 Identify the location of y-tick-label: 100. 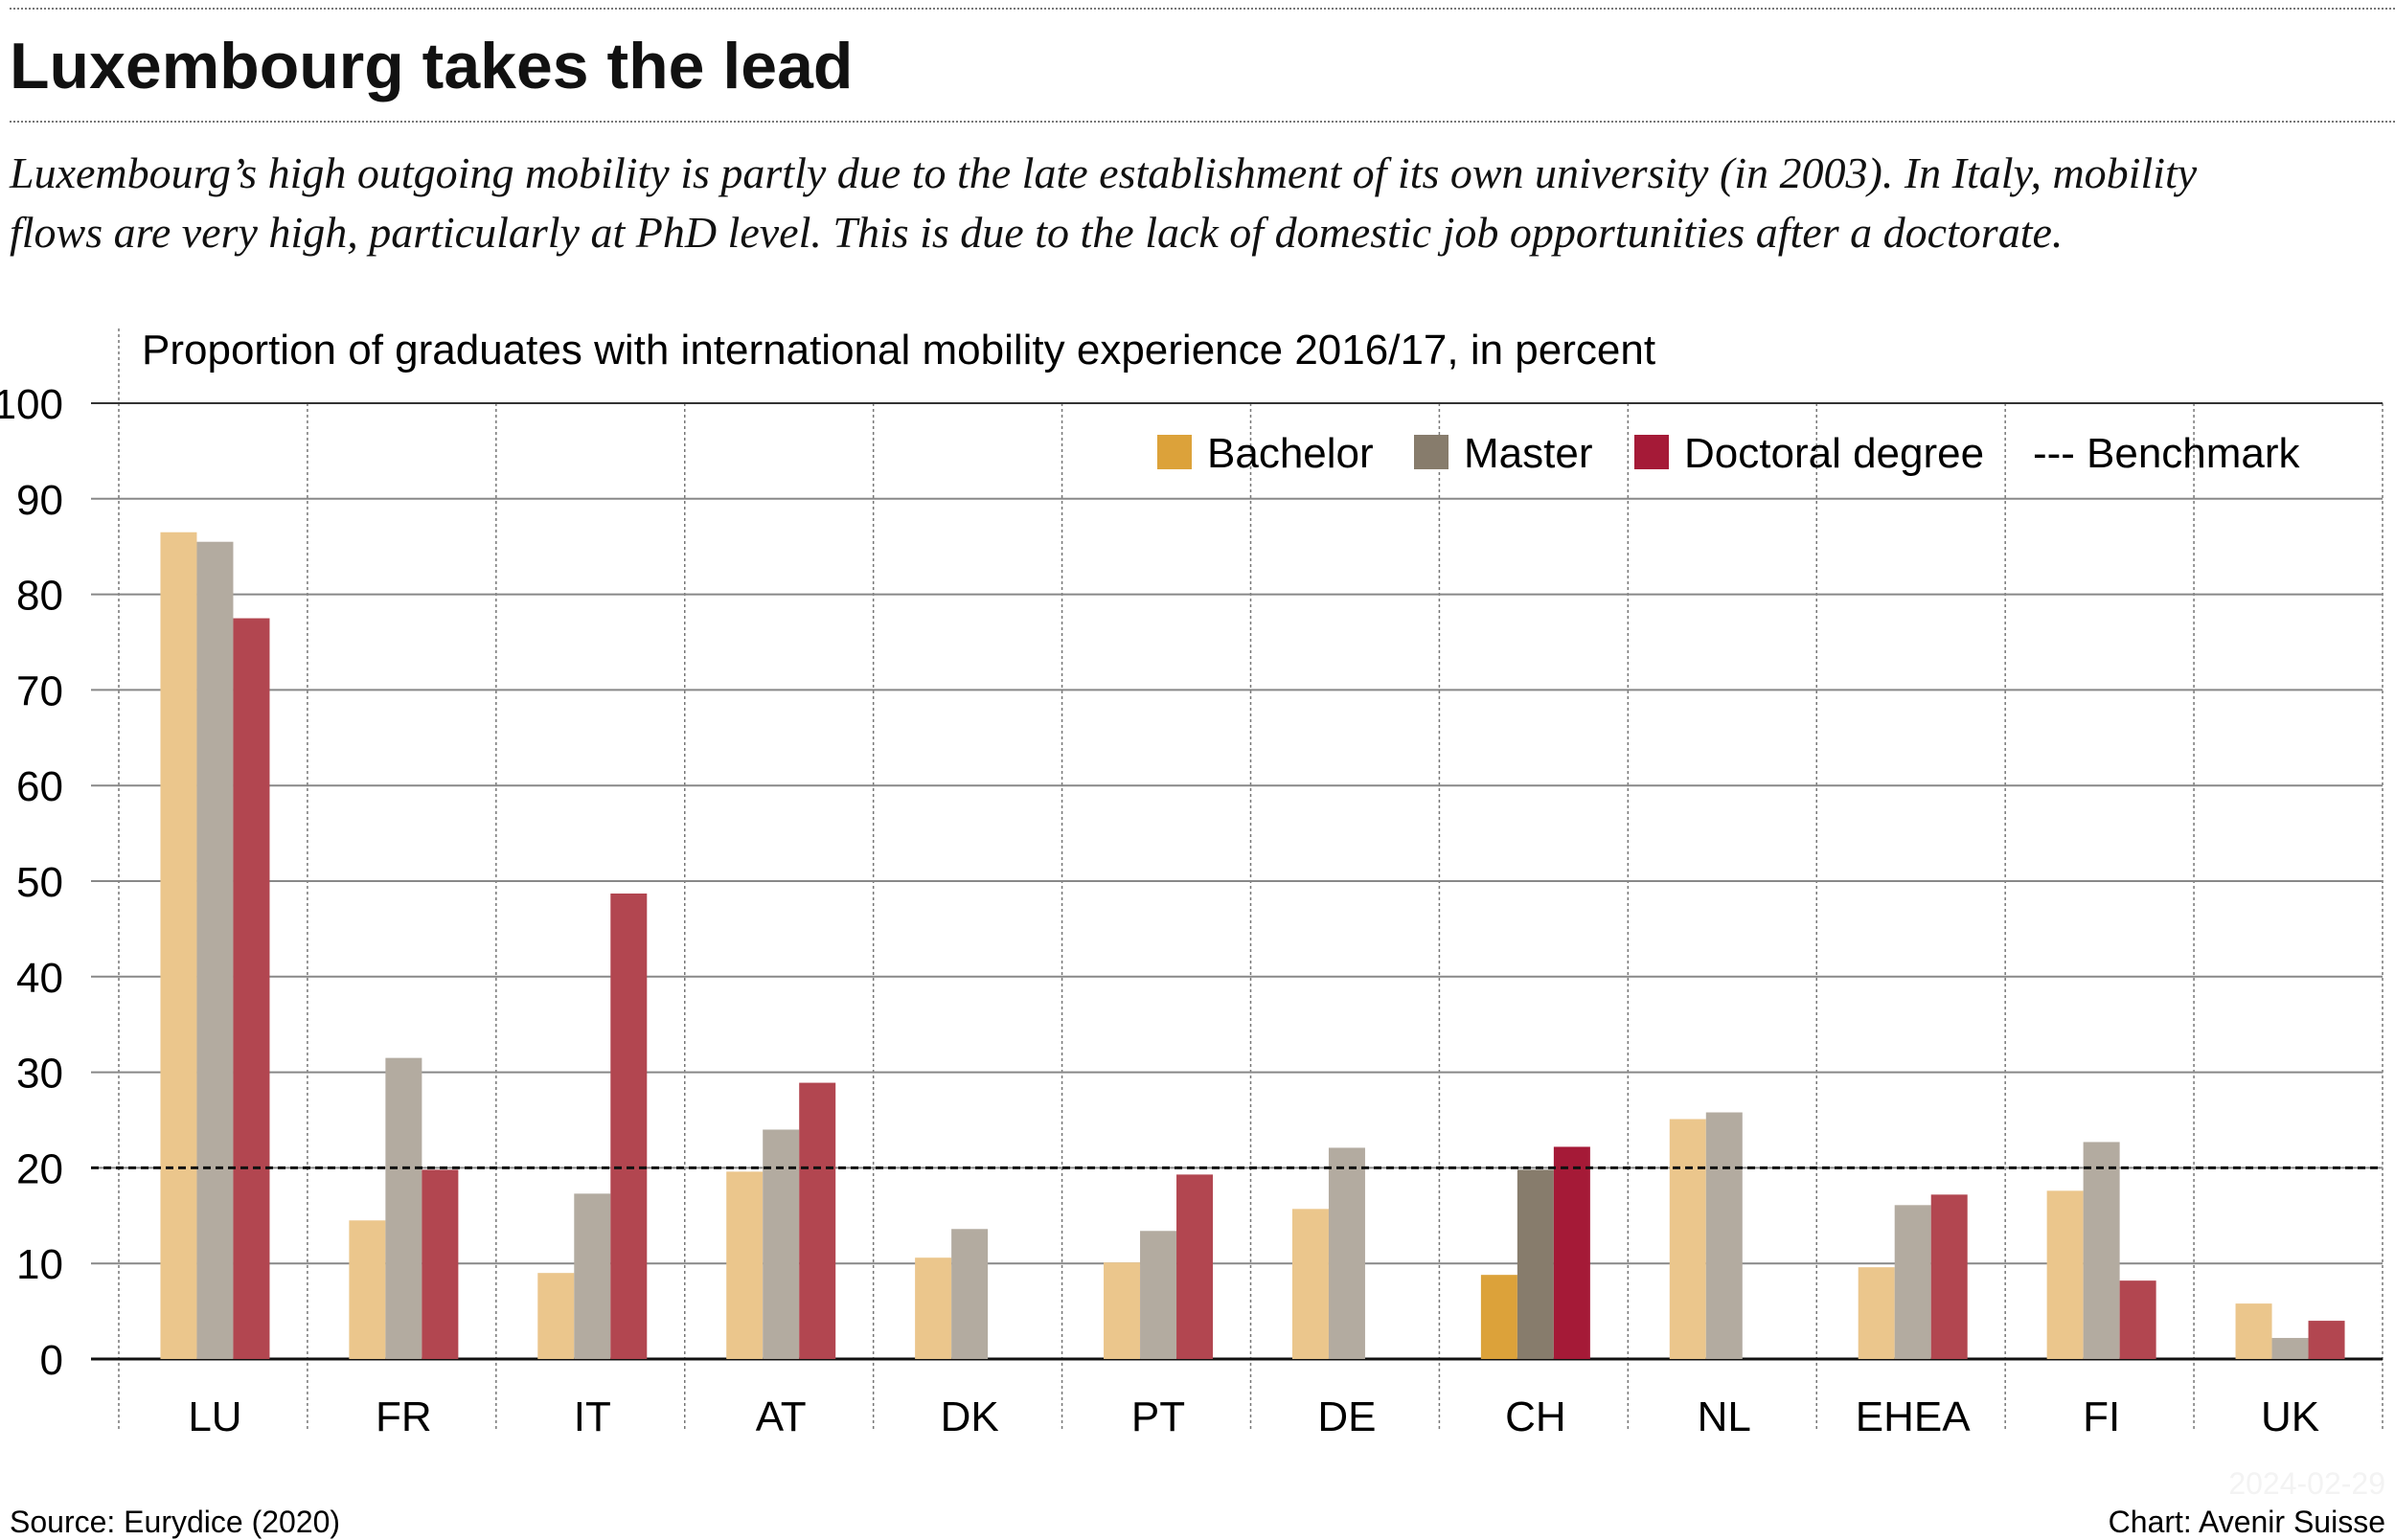
(31, 404).